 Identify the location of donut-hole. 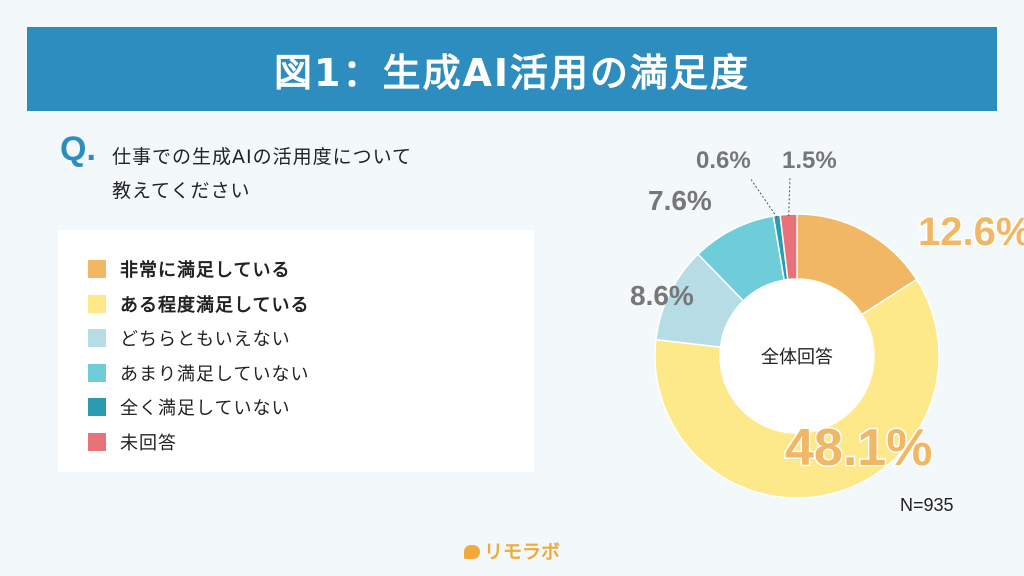
(797, 356).